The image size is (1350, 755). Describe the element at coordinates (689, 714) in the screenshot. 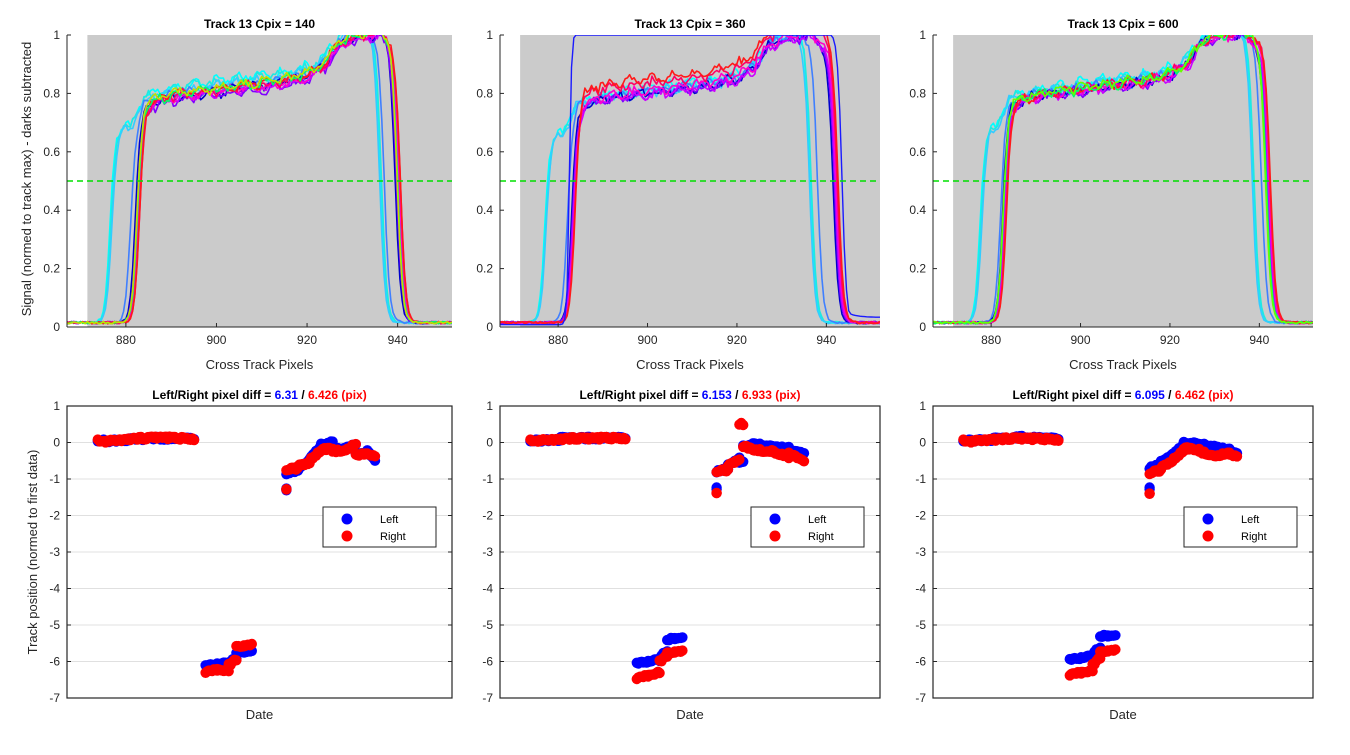

I see `x-axis-label: Date` at that location.